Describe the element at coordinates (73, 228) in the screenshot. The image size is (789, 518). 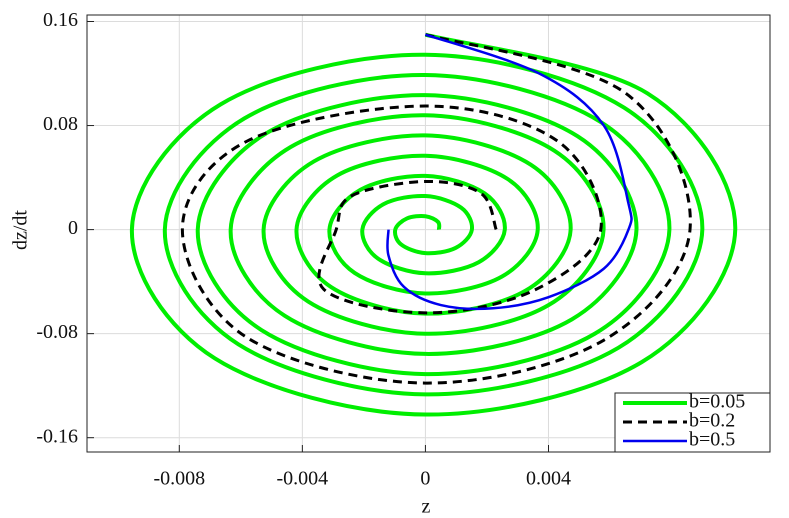
I see `y-tick-label: 0` at that location.